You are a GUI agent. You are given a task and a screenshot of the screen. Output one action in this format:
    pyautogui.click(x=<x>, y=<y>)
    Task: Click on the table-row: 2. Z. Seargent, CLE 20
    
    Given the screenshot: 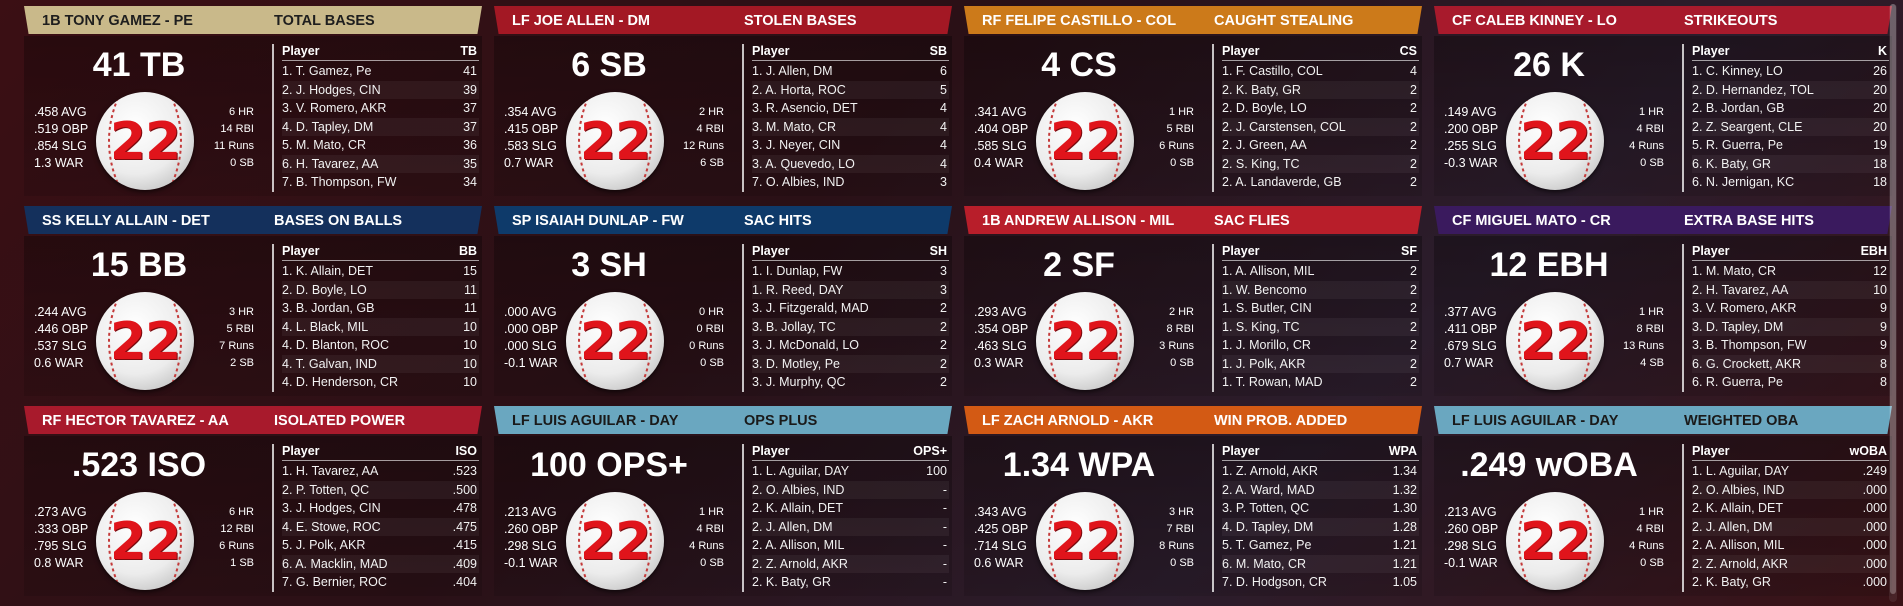 What is the action you would take?
    pyautogui.click(x=1790, y=126)
    